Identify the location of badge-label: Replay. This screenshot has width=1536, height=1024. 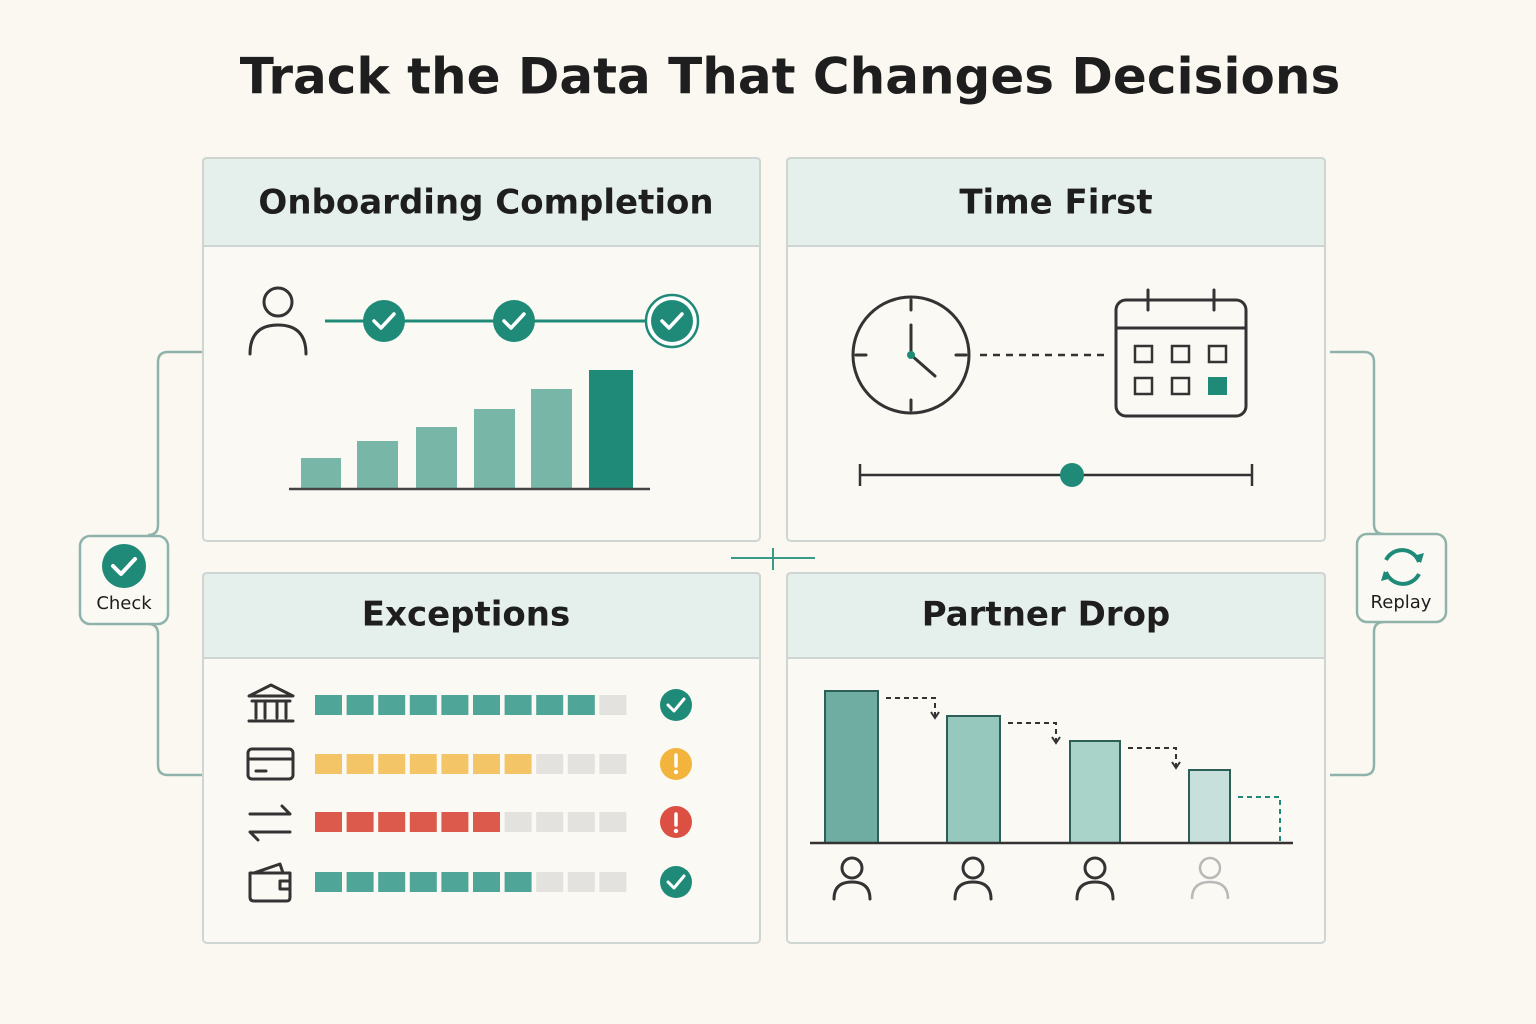
(1401, 602).